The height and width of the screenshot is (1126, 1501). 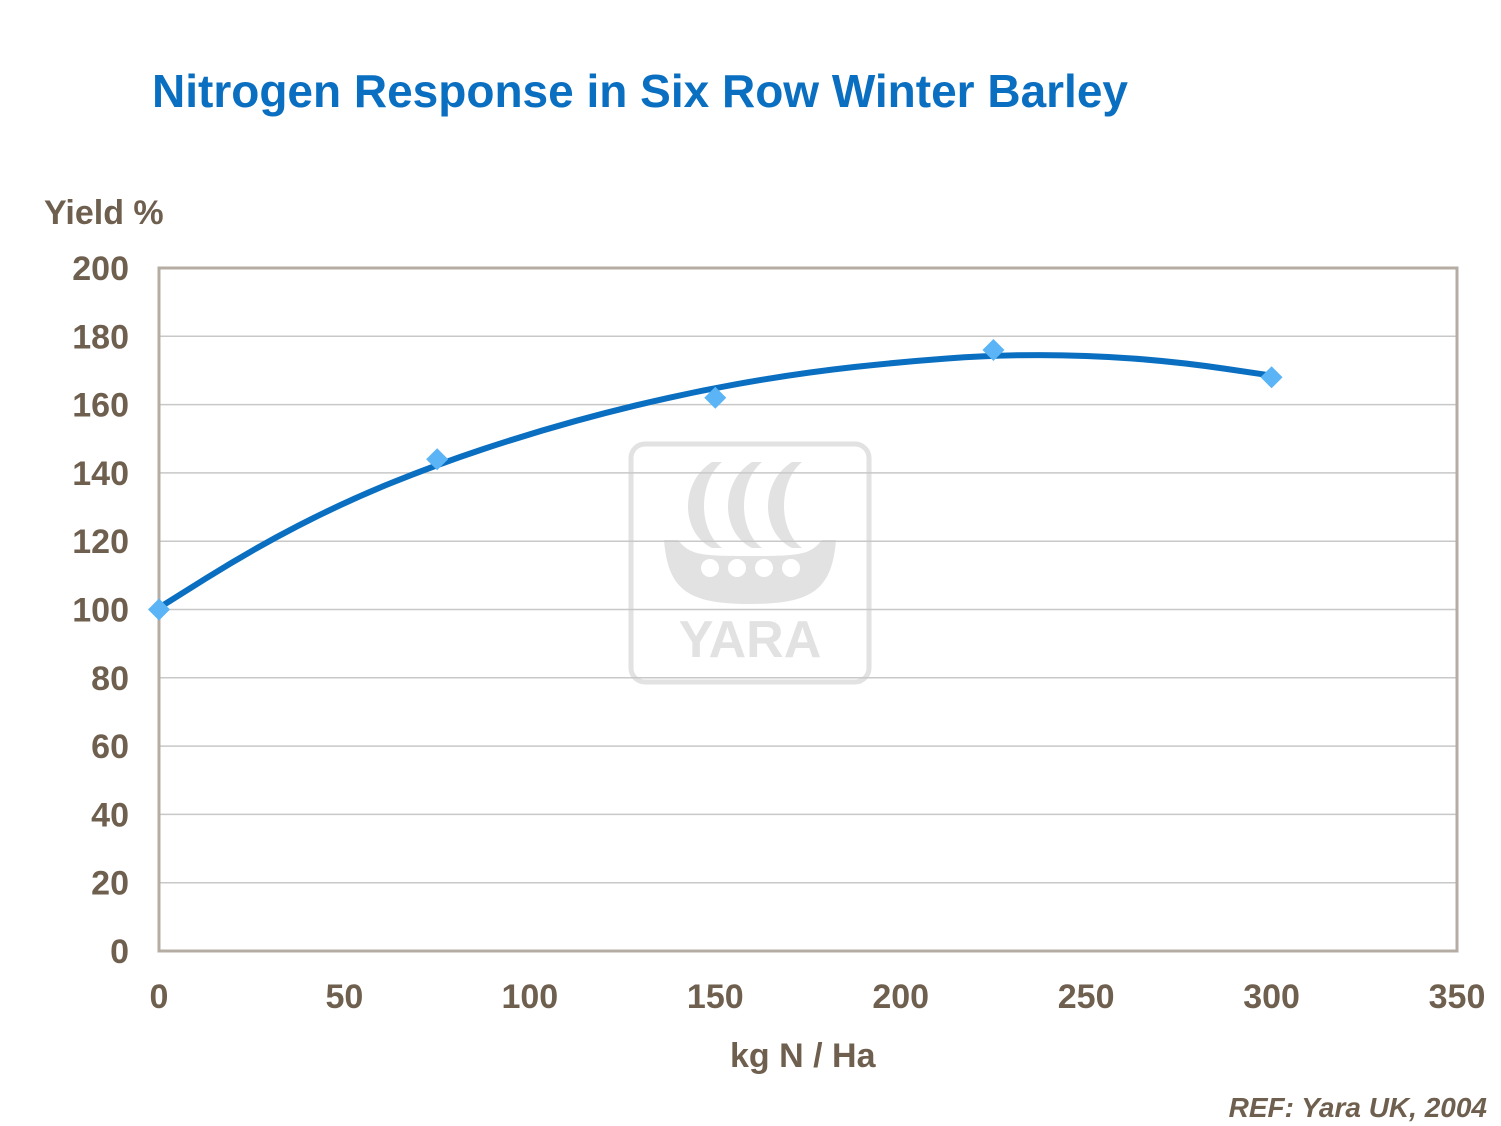 I want to click on x-tick-label: 150, so click(x=715, y=997).